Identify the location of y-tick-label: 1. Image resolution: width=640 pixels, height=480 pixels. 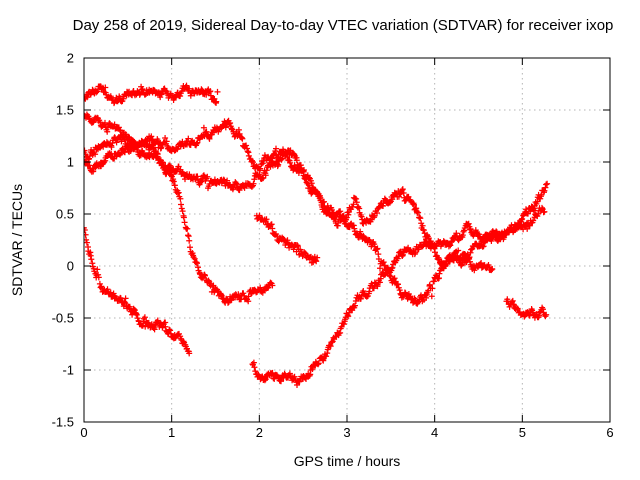
(70, 162).